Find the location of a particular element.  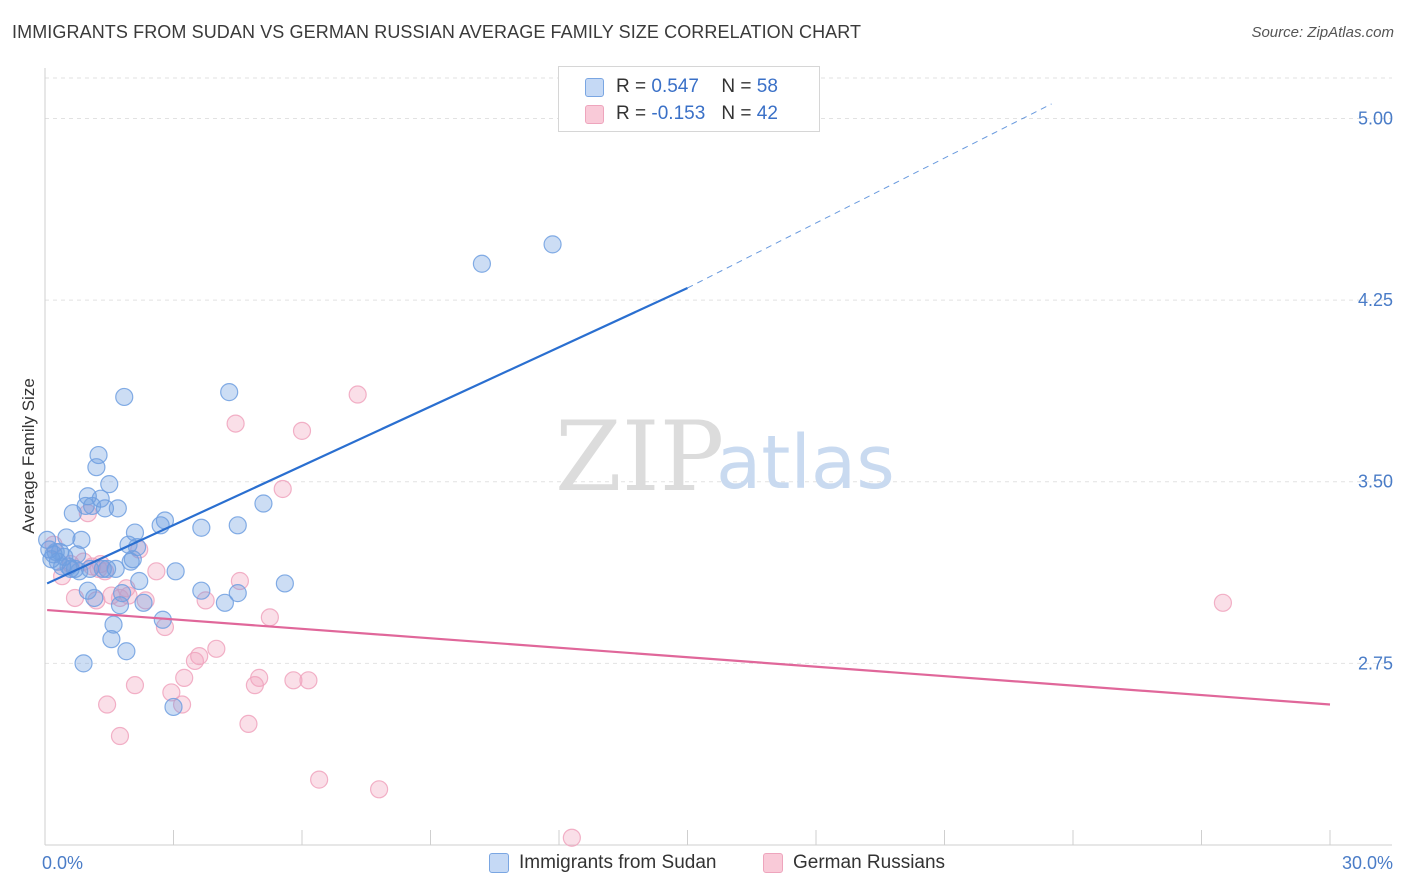

legend-n-value: 42 is located at coordinates (767, 113).